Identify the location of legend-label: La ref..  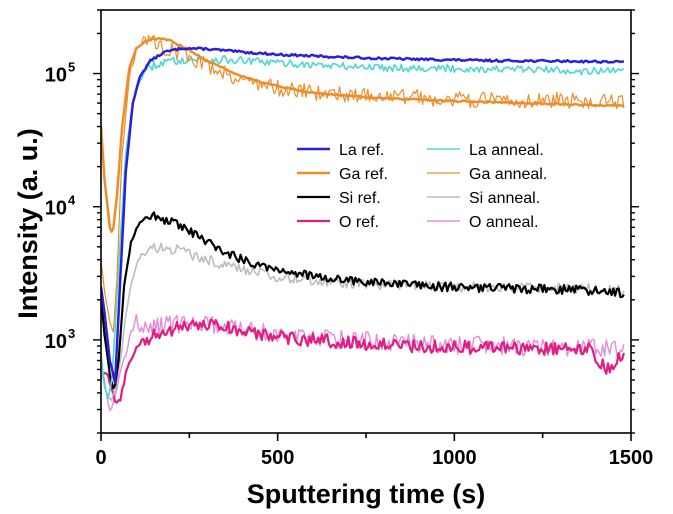
(361, 150).